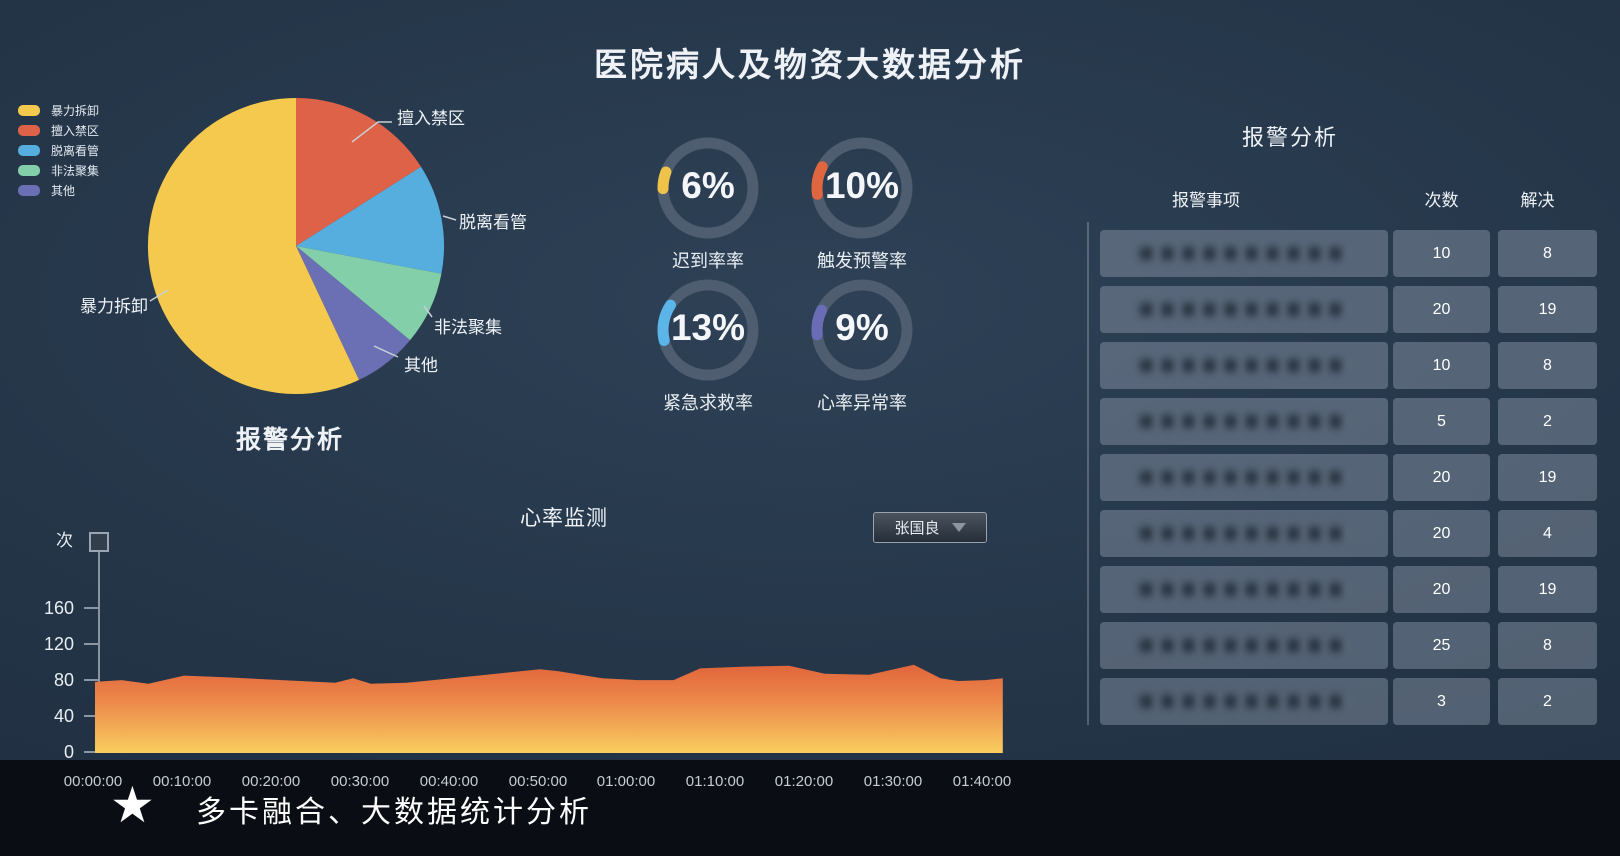 The width and height of the screenshot is (1620, 856). I want to click on legend-item-3: 非法聚集, so click(58, 170).